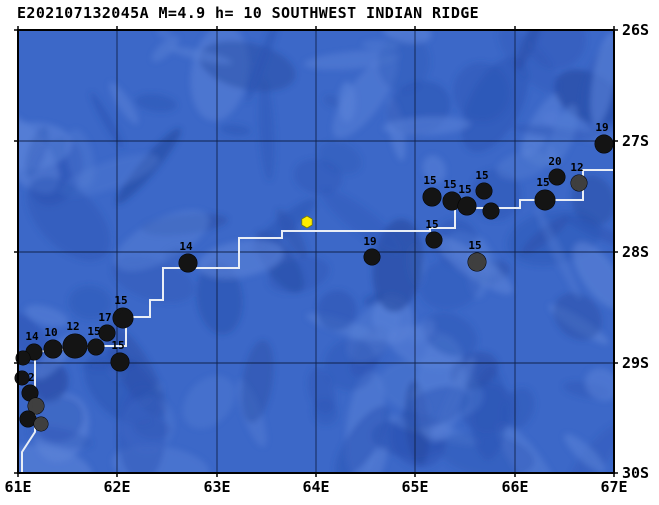 Image resolution: width=659 pixels, height=505 pixels. What do you see at coordinates (554, 161) in the screenshot?
I see `event-day-label: 20` at bounding box center [554, 161].